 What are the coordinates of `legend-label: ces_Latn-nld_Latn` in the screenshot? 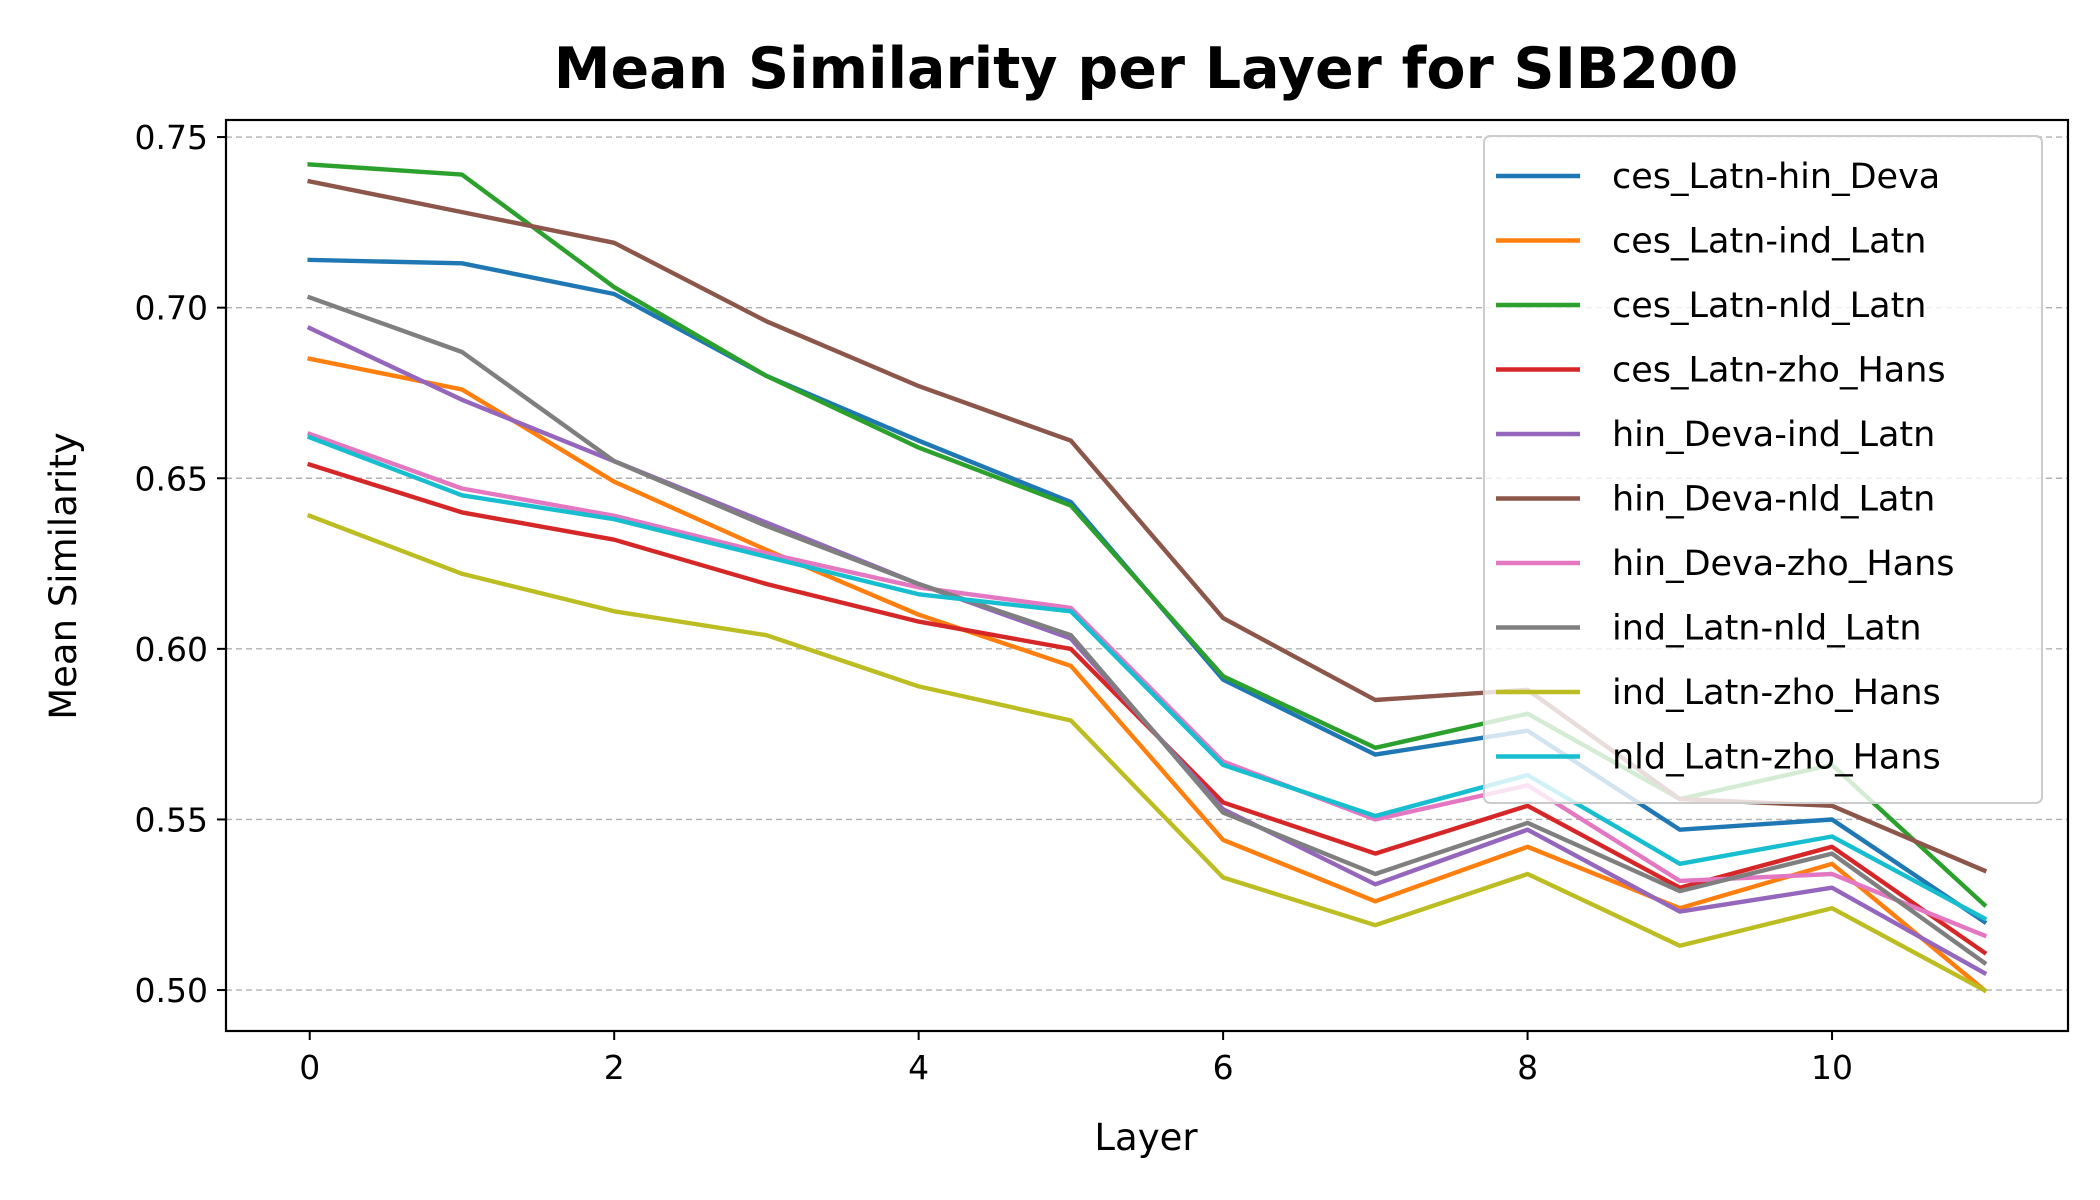 It's located at (1769, 306).